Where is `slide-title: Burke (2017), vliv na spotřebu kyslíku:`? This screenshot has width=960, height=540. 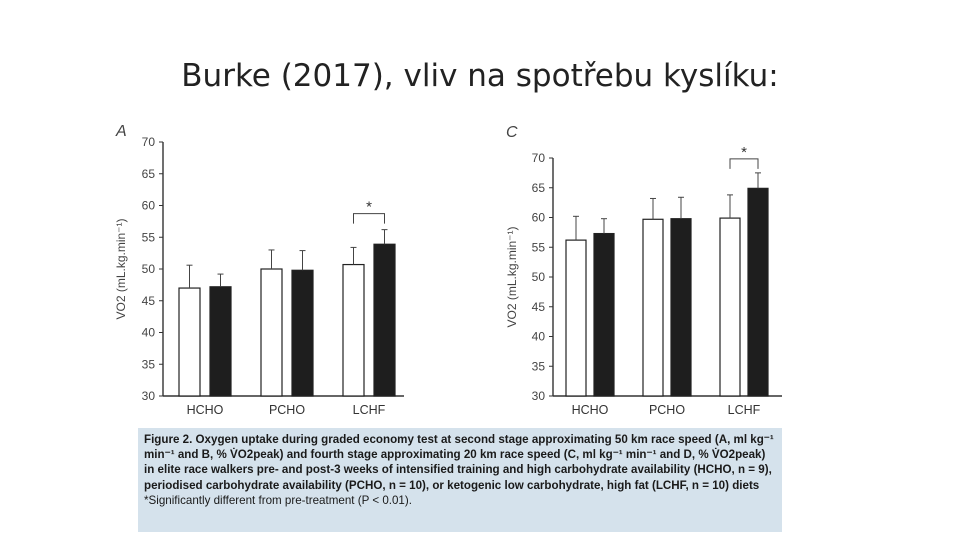 slide-title: Burke (2017), vliv na spotřebu kyslíku: is located at coordinates (480, 76).